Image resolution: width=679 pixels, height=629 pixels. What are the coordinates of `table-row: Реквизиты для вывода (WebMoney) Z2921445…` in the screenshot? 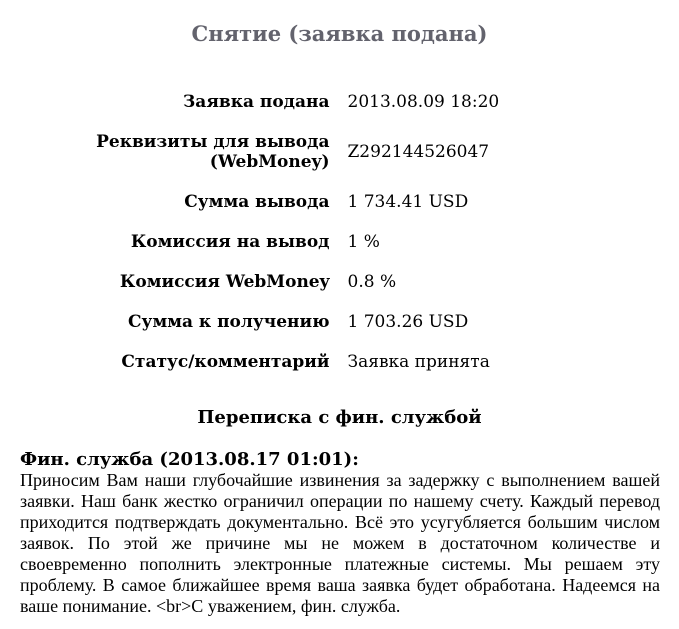 It's located at (339, 152).